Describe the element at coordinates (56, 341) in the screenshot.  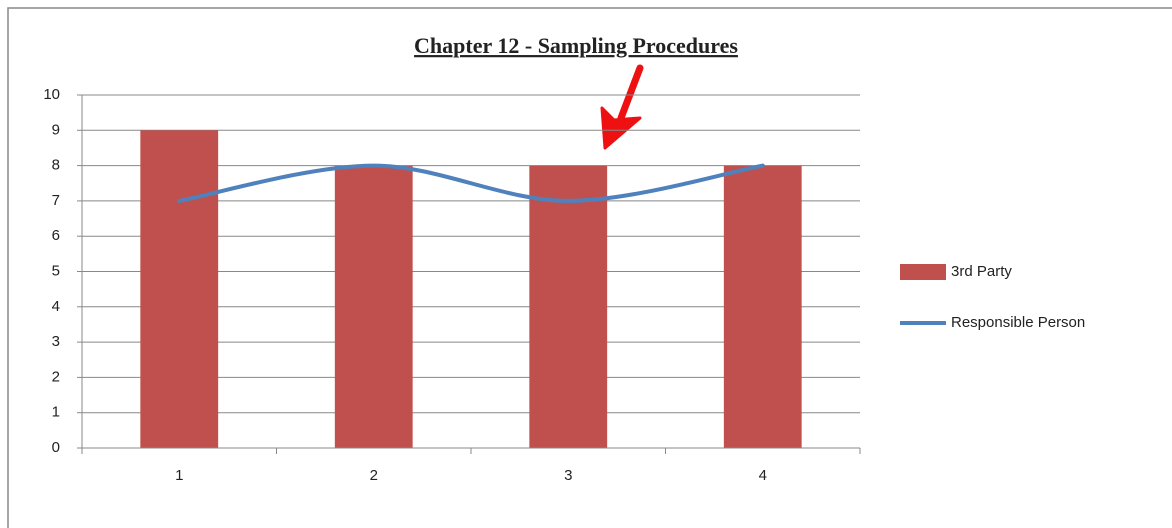
I see `y-tick-label: 3` at that location.